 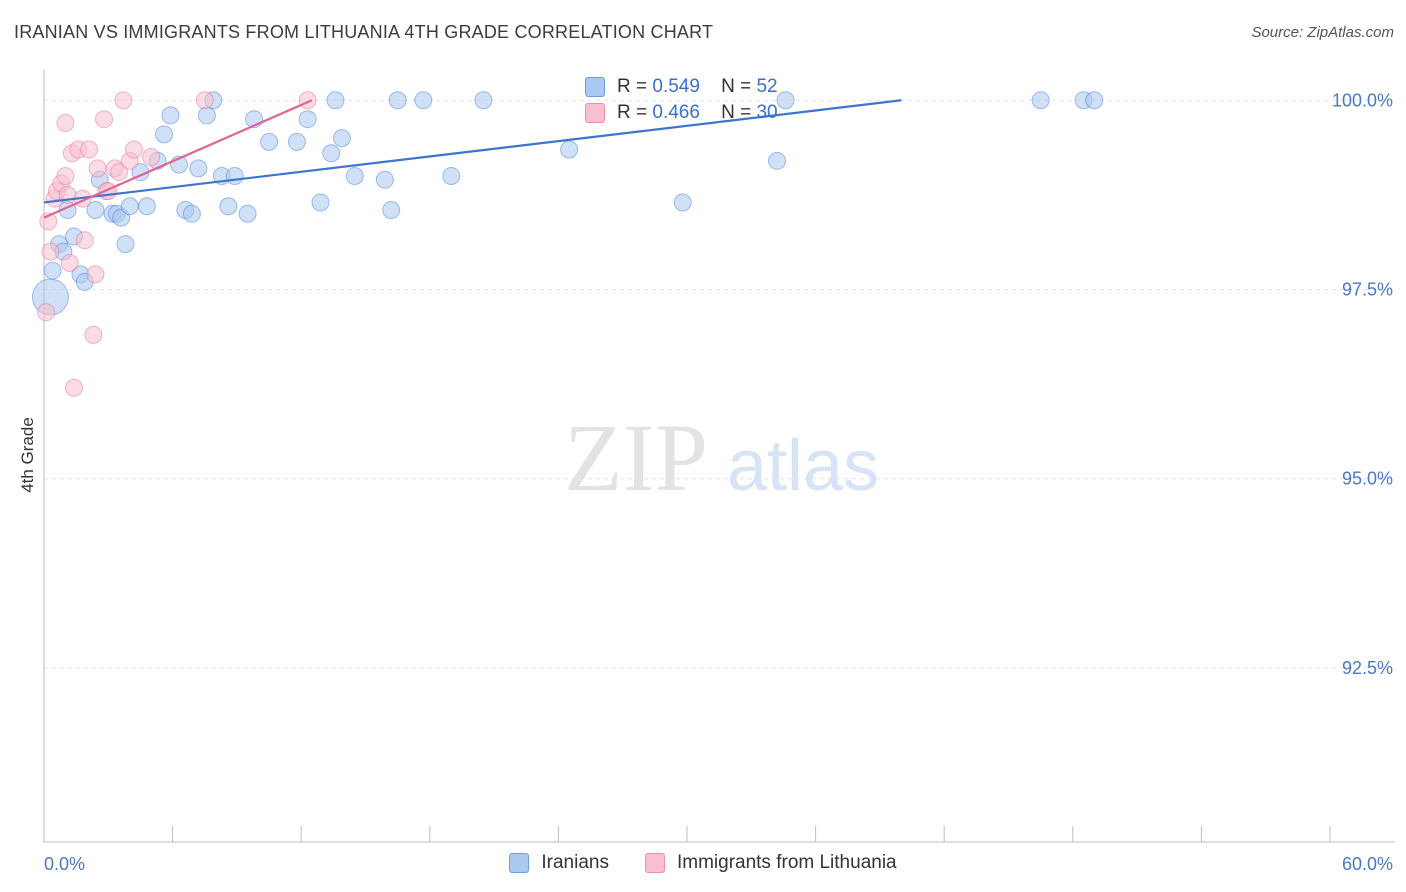 I want to click on bottom-legend-item-lithuania: Immigrants from Lithuania, so click(x=770, y=863).